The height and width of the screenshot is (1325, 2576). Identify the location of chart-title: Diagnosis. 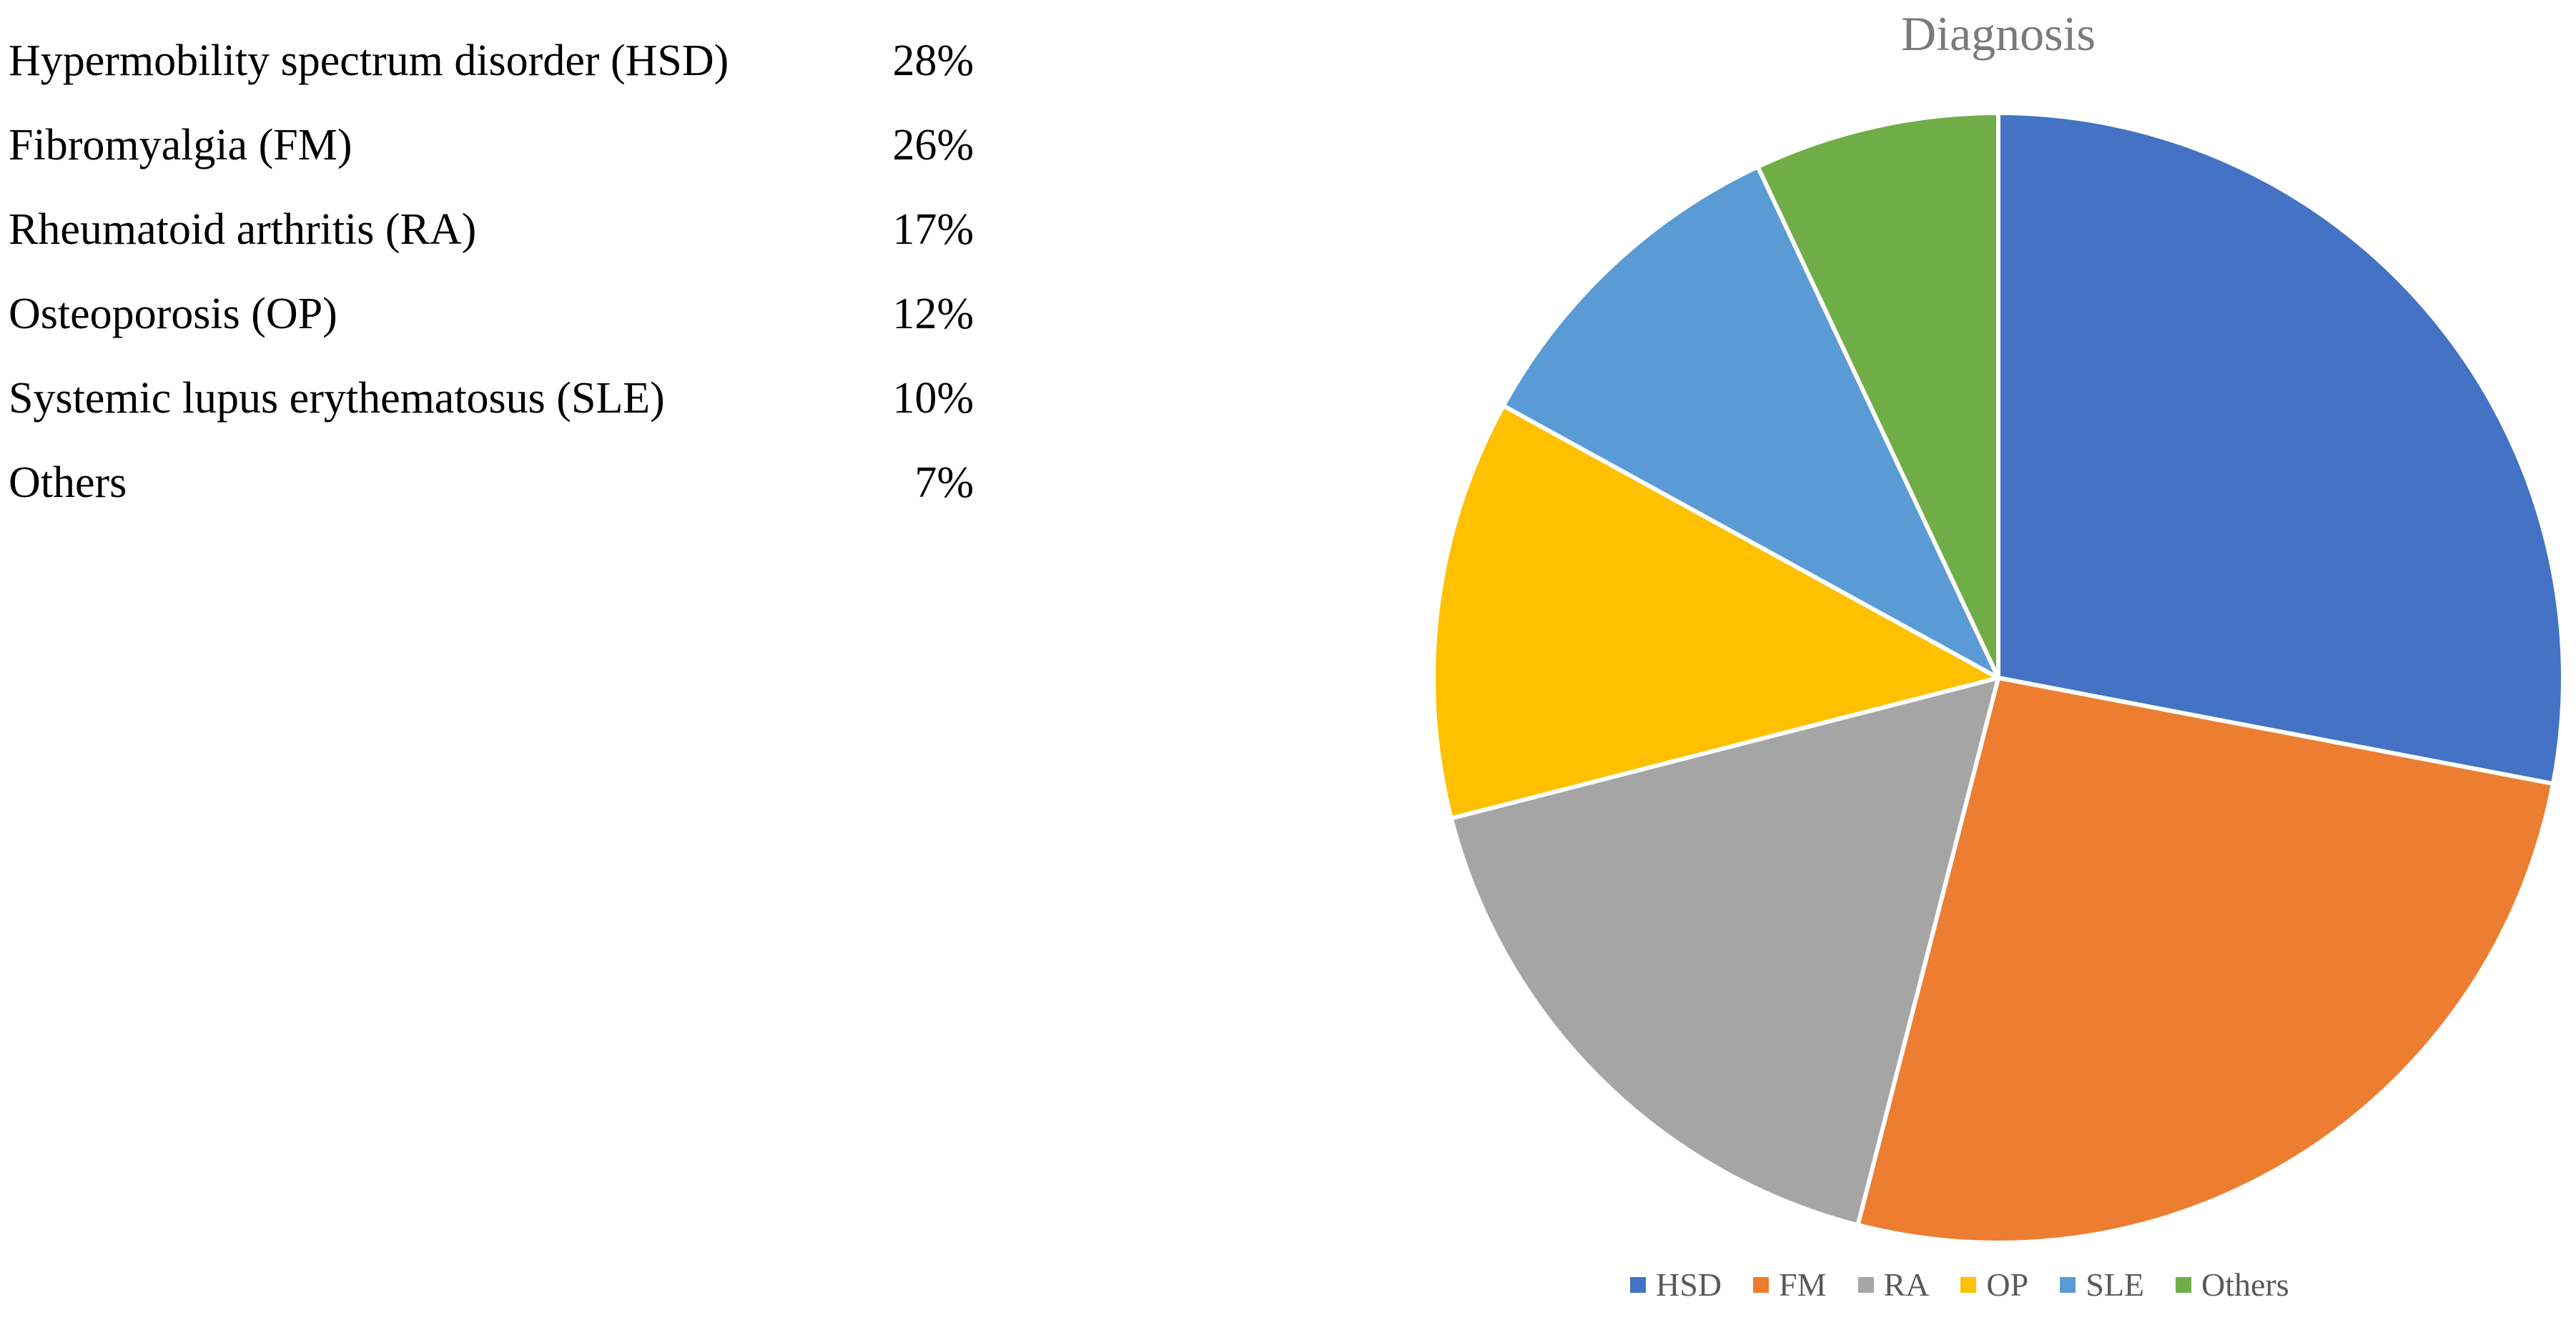
(1998, 33).